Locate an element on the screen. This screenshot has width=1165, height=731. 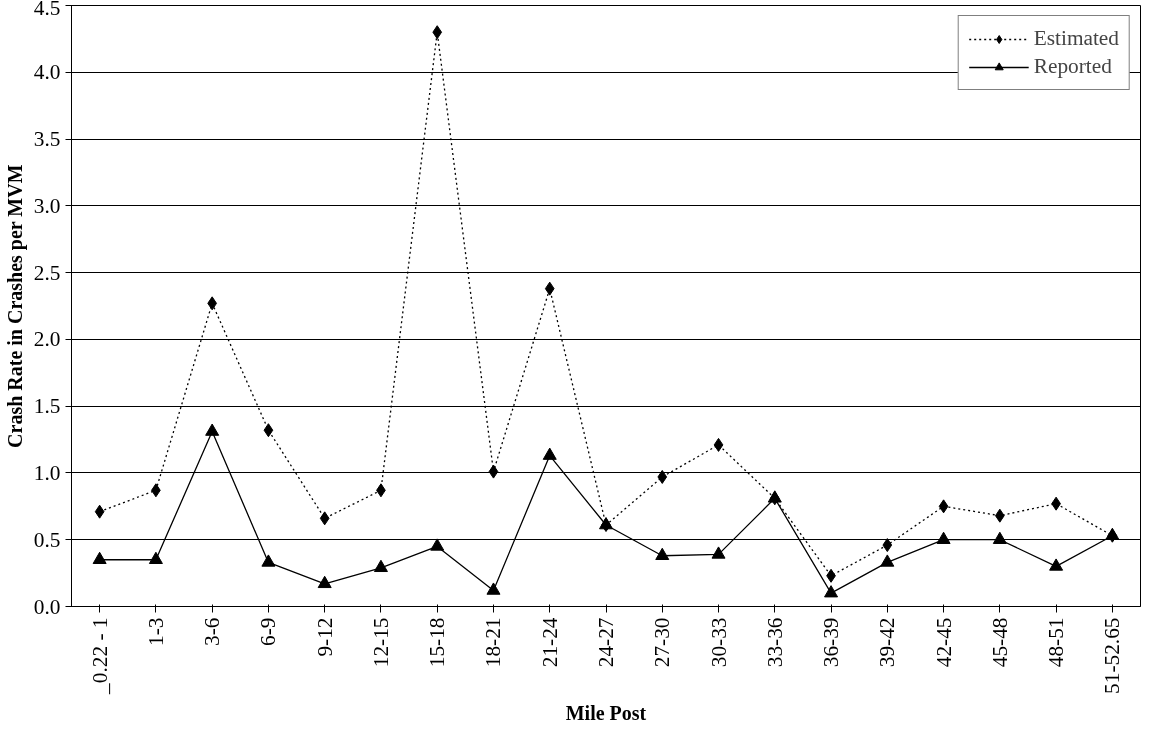
x-tick-label: 24-27 is located at coordinates (606, 642).